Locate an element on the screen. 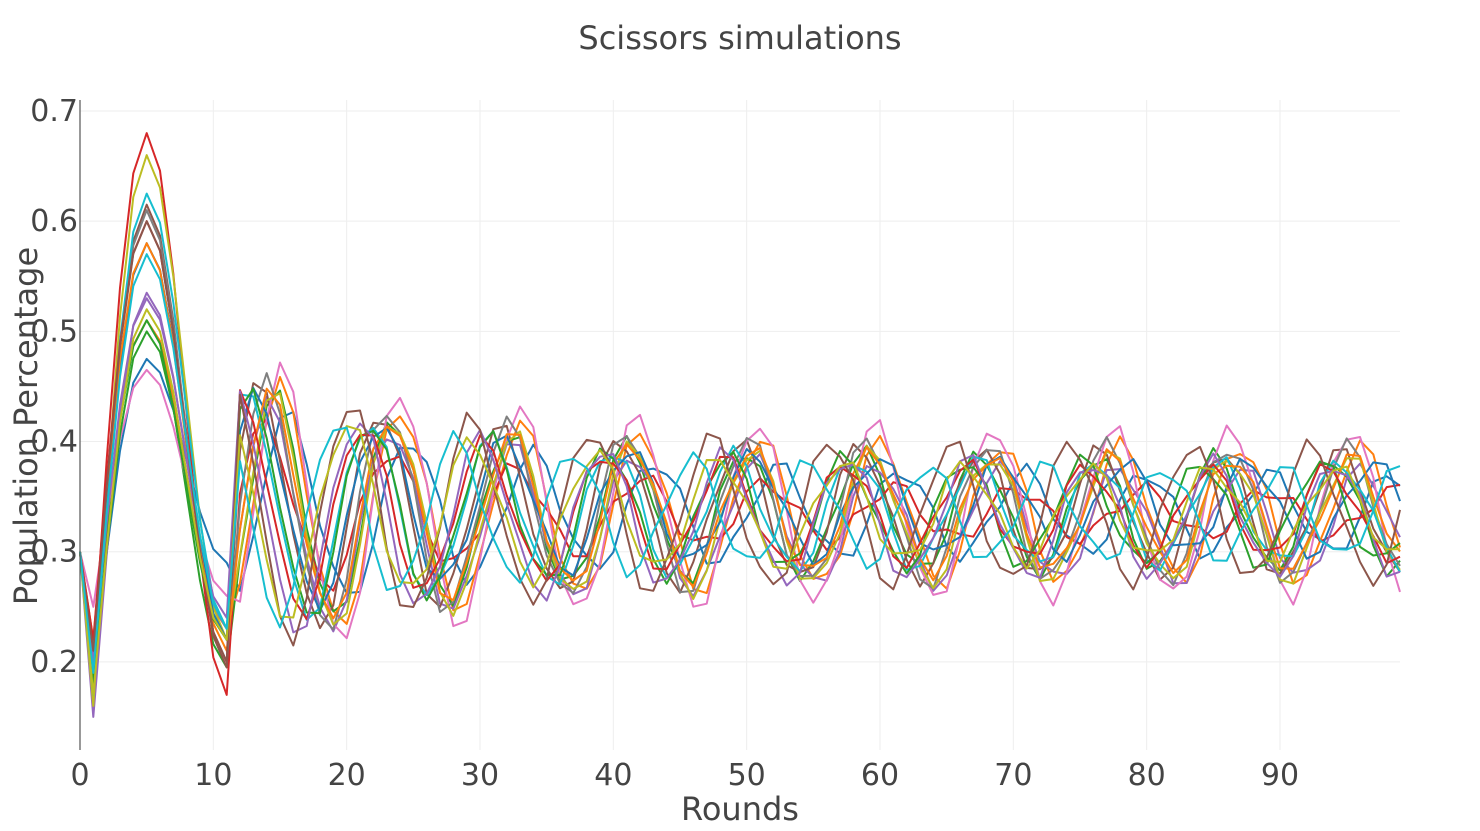 This screenshot has width=1480, height=831. y-tick-label: 0.2 is located at coordinates (54, 662).